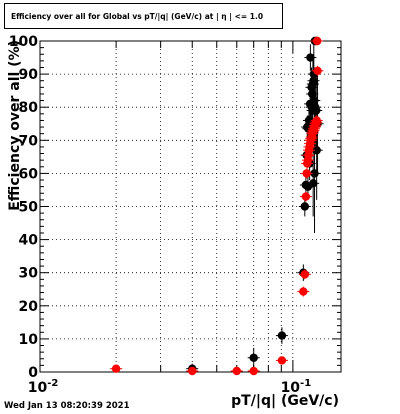 The width and height of the screenshot is (400, 414). I want to click on x-tick-label: 10-1, so click(296, 387).